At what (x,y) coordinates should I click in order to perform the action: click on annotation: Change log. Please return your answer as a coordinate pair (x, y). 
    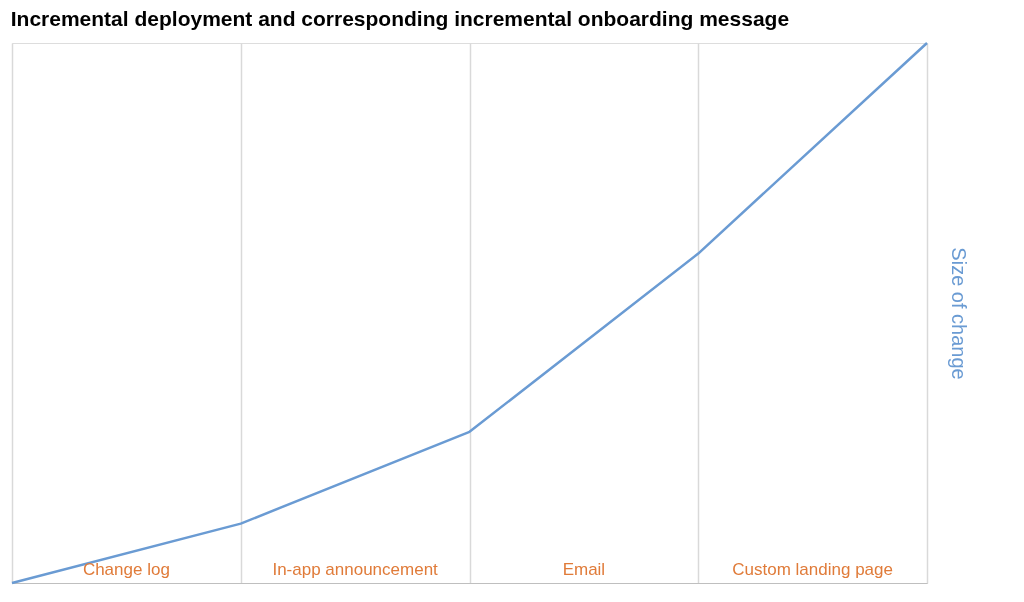
    Looking at the image, I should click on (126, 569).